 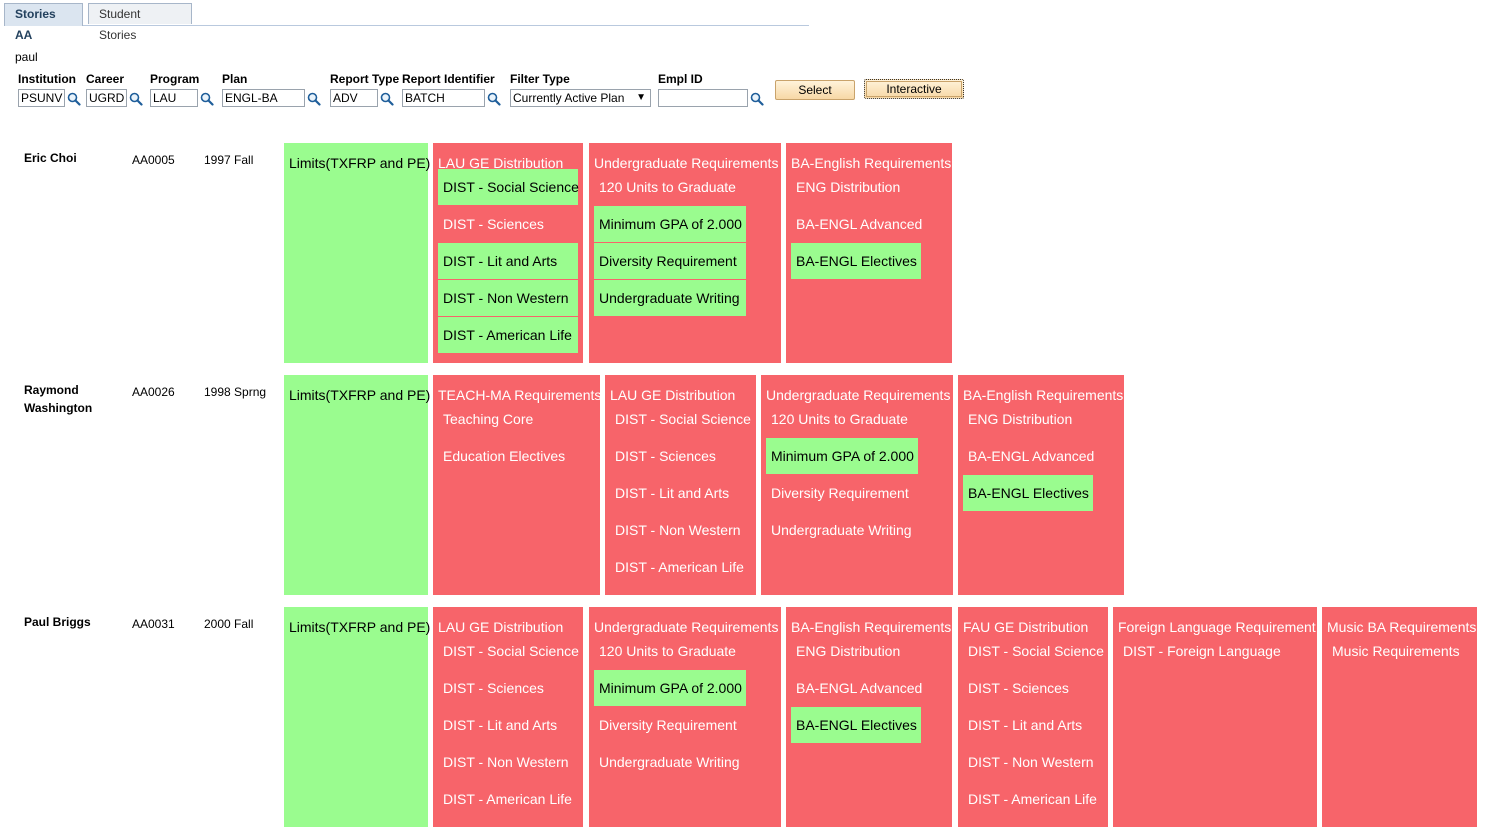 What do you see at coordinates (1396, 651) in the screenshot?
I see `requirement-item: Music Requirements` at bounding box center [1396, 651].